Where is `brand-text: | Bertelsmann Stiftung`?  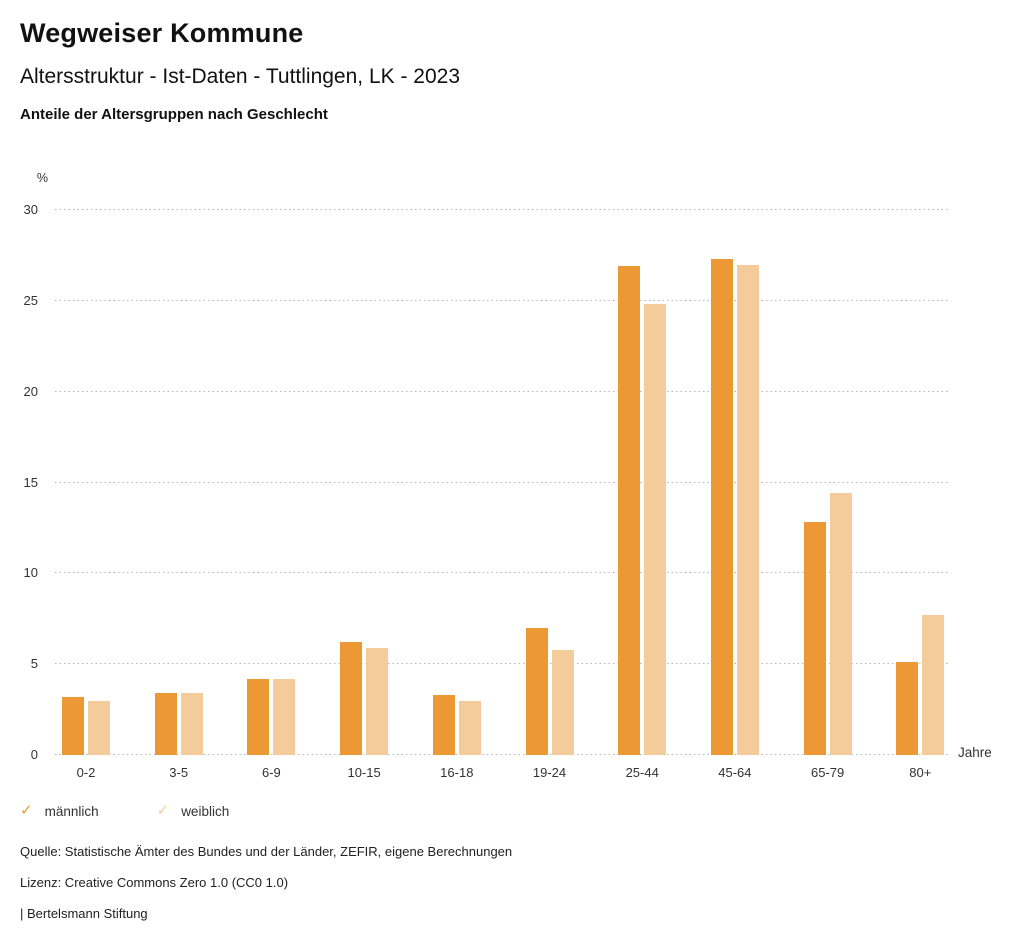 brand-text: | Bertelsmann Stiftung is located at coordinates (84, 913).